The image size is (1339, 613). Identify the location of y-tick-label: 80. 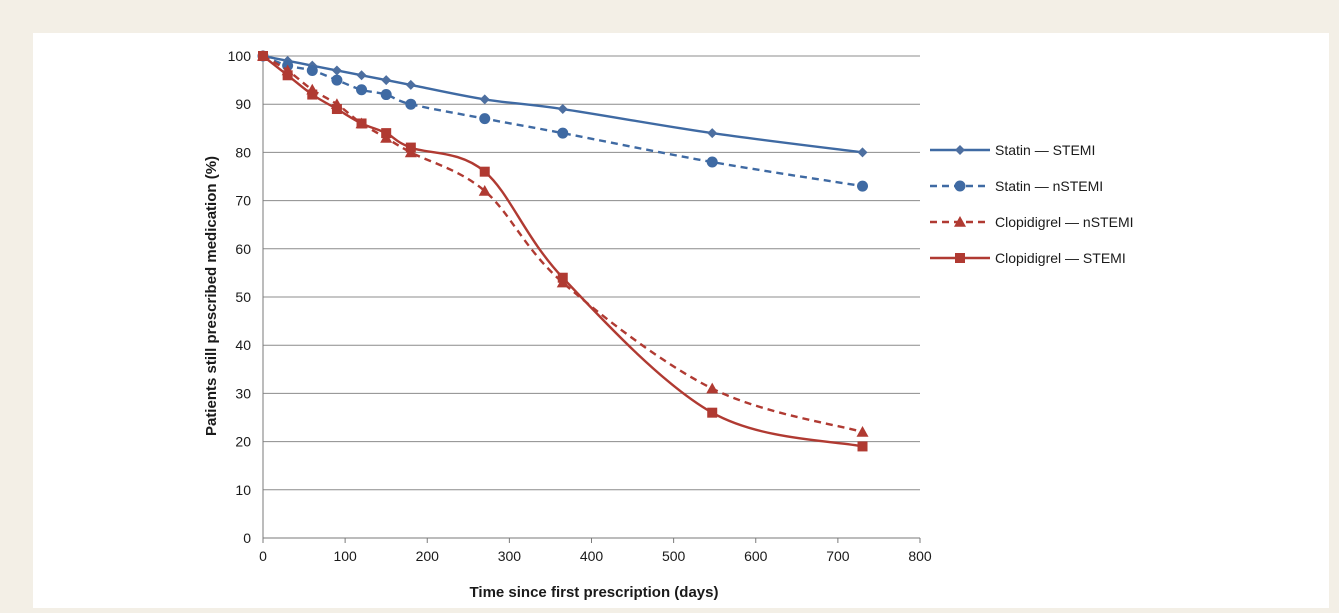
(243, 152).